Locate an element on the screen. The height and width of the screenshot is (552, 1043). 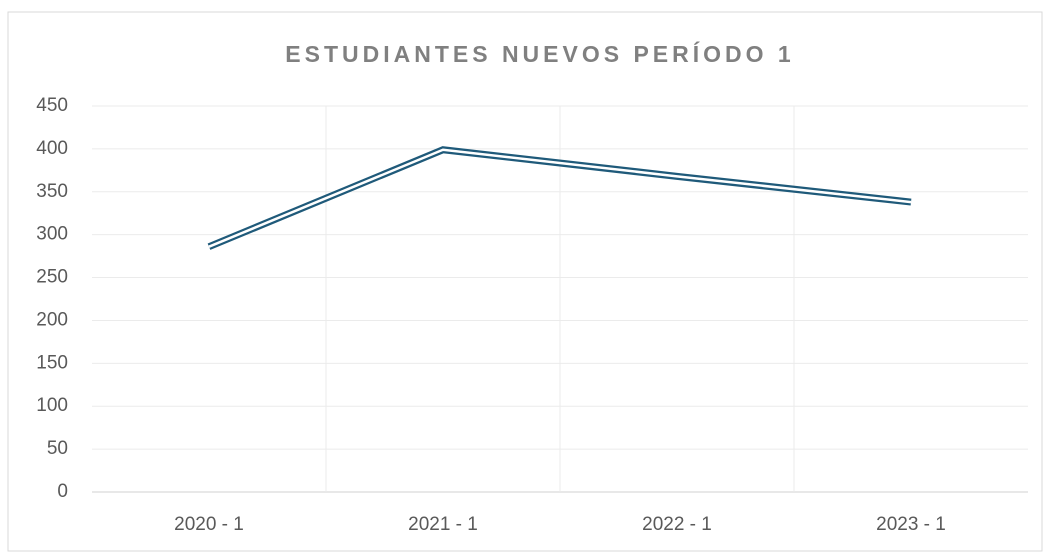
y-tick-label: 250 is located at coordinates (52, 277).